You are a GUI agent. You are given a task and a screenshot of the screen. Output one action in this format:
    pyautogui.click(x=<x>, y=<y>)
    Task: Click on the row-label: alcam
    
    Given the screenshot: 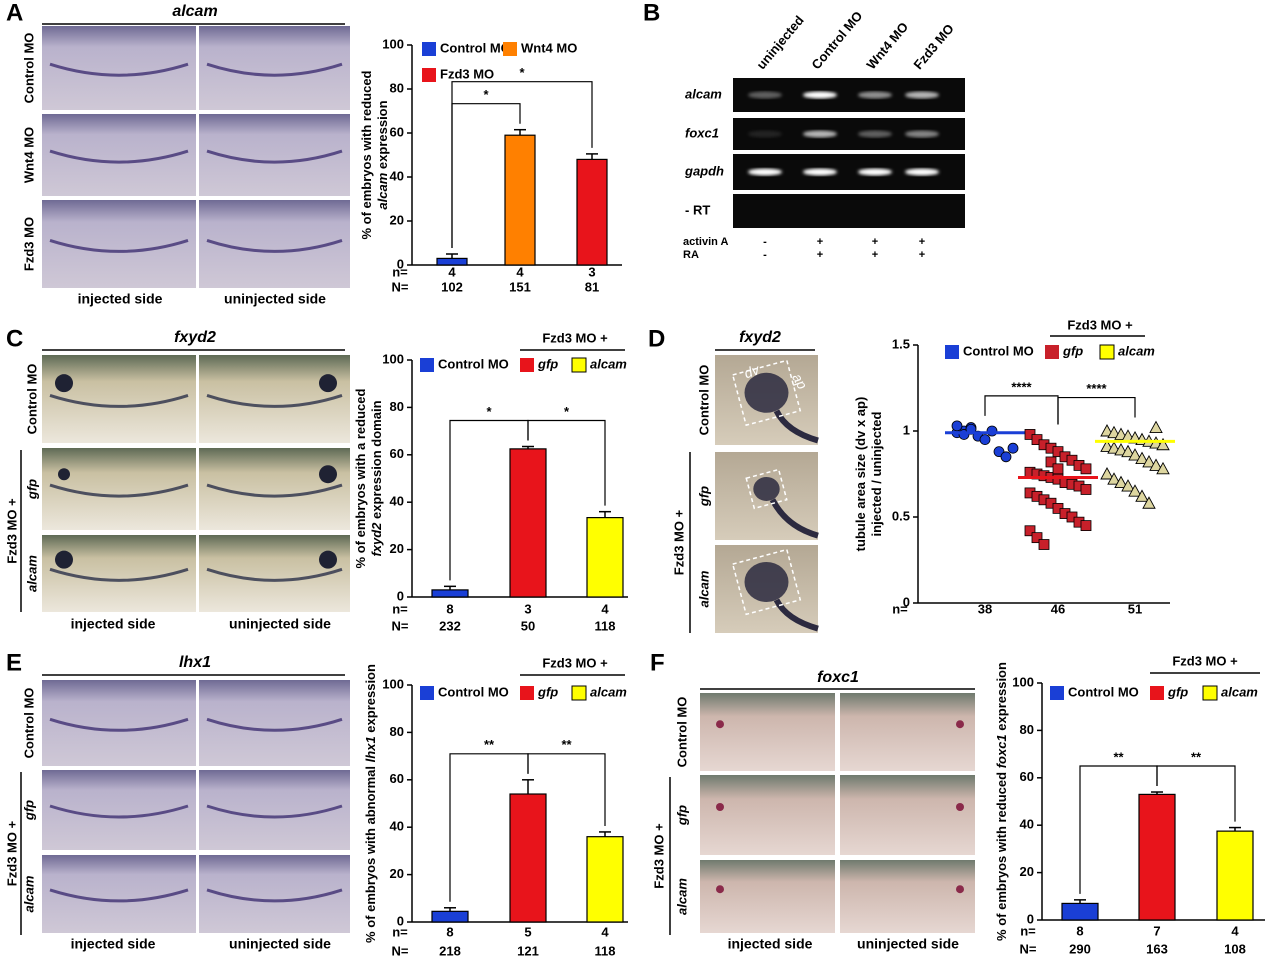 What is the action you would take?
    pyautogui.click(x=31, y=573)
    